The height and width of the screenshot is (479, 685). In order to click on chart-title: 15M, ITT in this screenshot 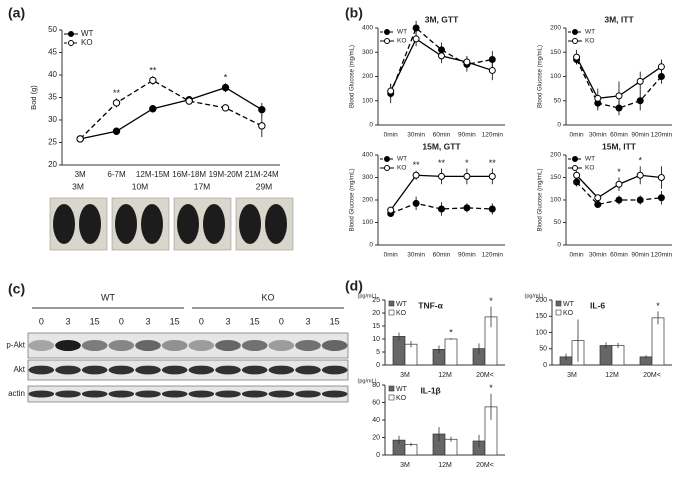, I will do `click(619, 146)`.